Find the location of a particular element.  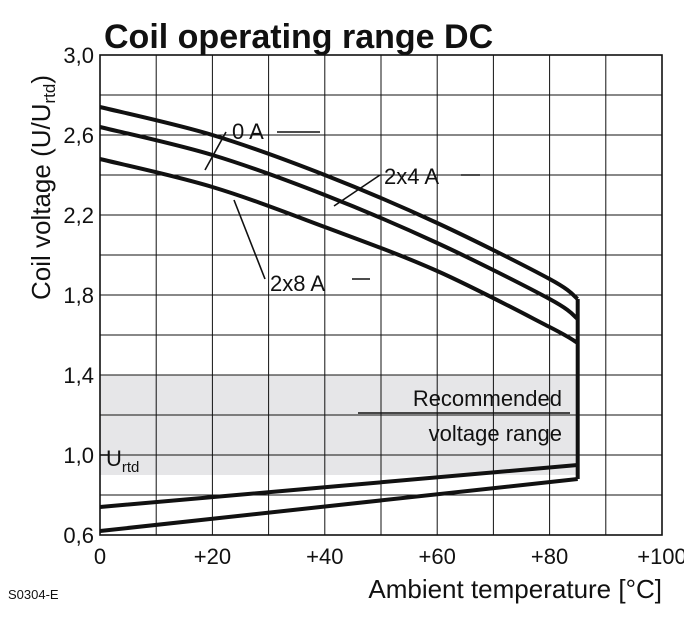

y-tick-label: 2,6 is located at coordinates (78, 135).